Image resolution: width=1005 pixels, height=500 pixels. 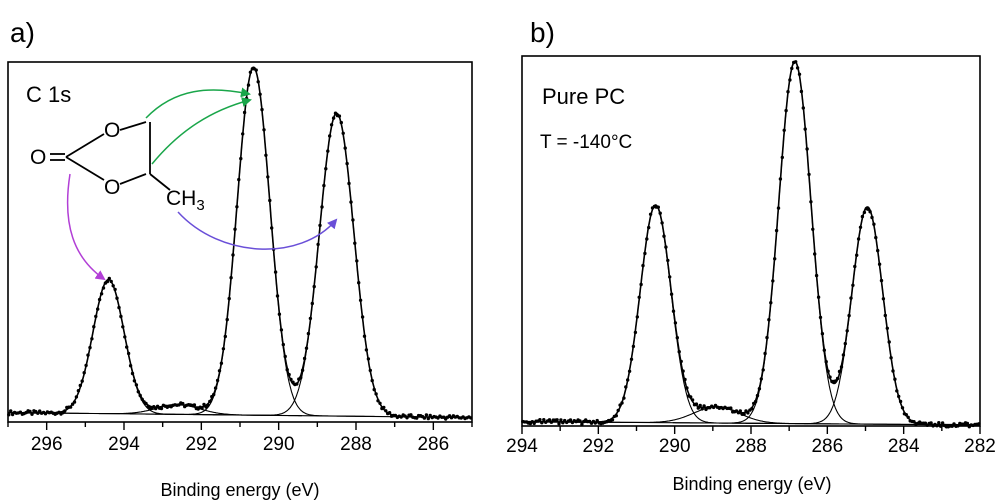 I want to click on panel-a-x-axis-title: Binding energy (eV), so click(x=239, y=490).